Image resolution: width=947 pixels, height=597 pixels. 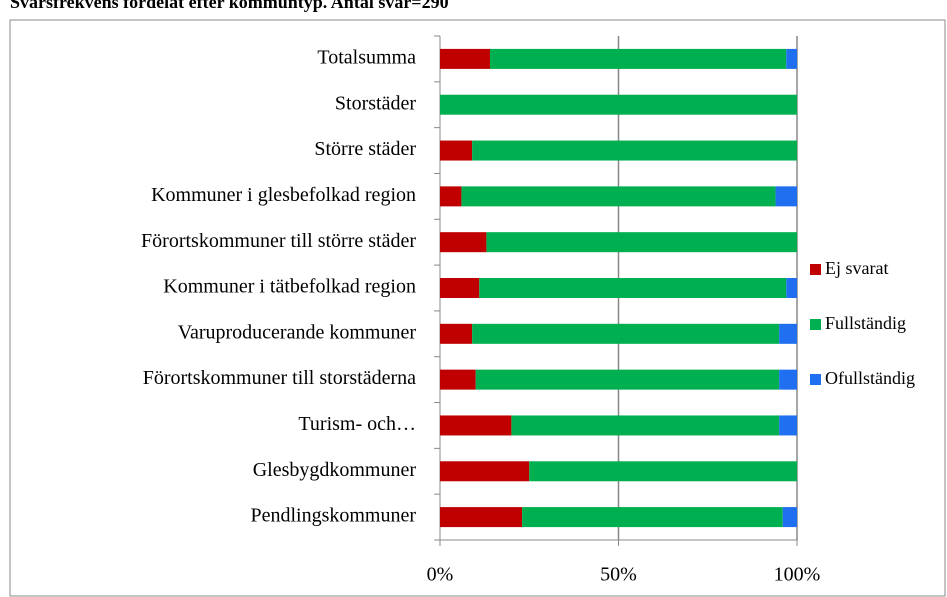 I want to click on y-tick-label: Pendlingskommuner, so click(x=333, y=516).